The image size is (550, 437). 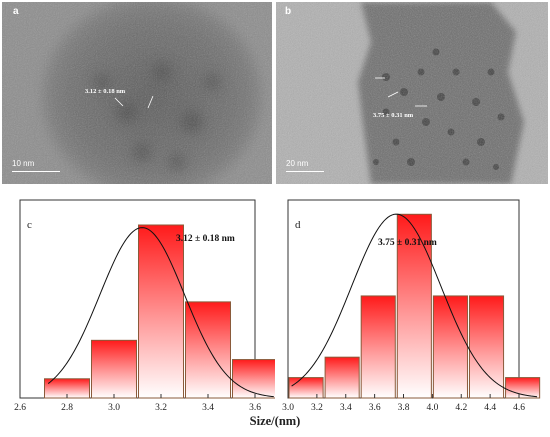 I want to click on x-tick-label-d-1: 3.2, so click(x=317, y=408).